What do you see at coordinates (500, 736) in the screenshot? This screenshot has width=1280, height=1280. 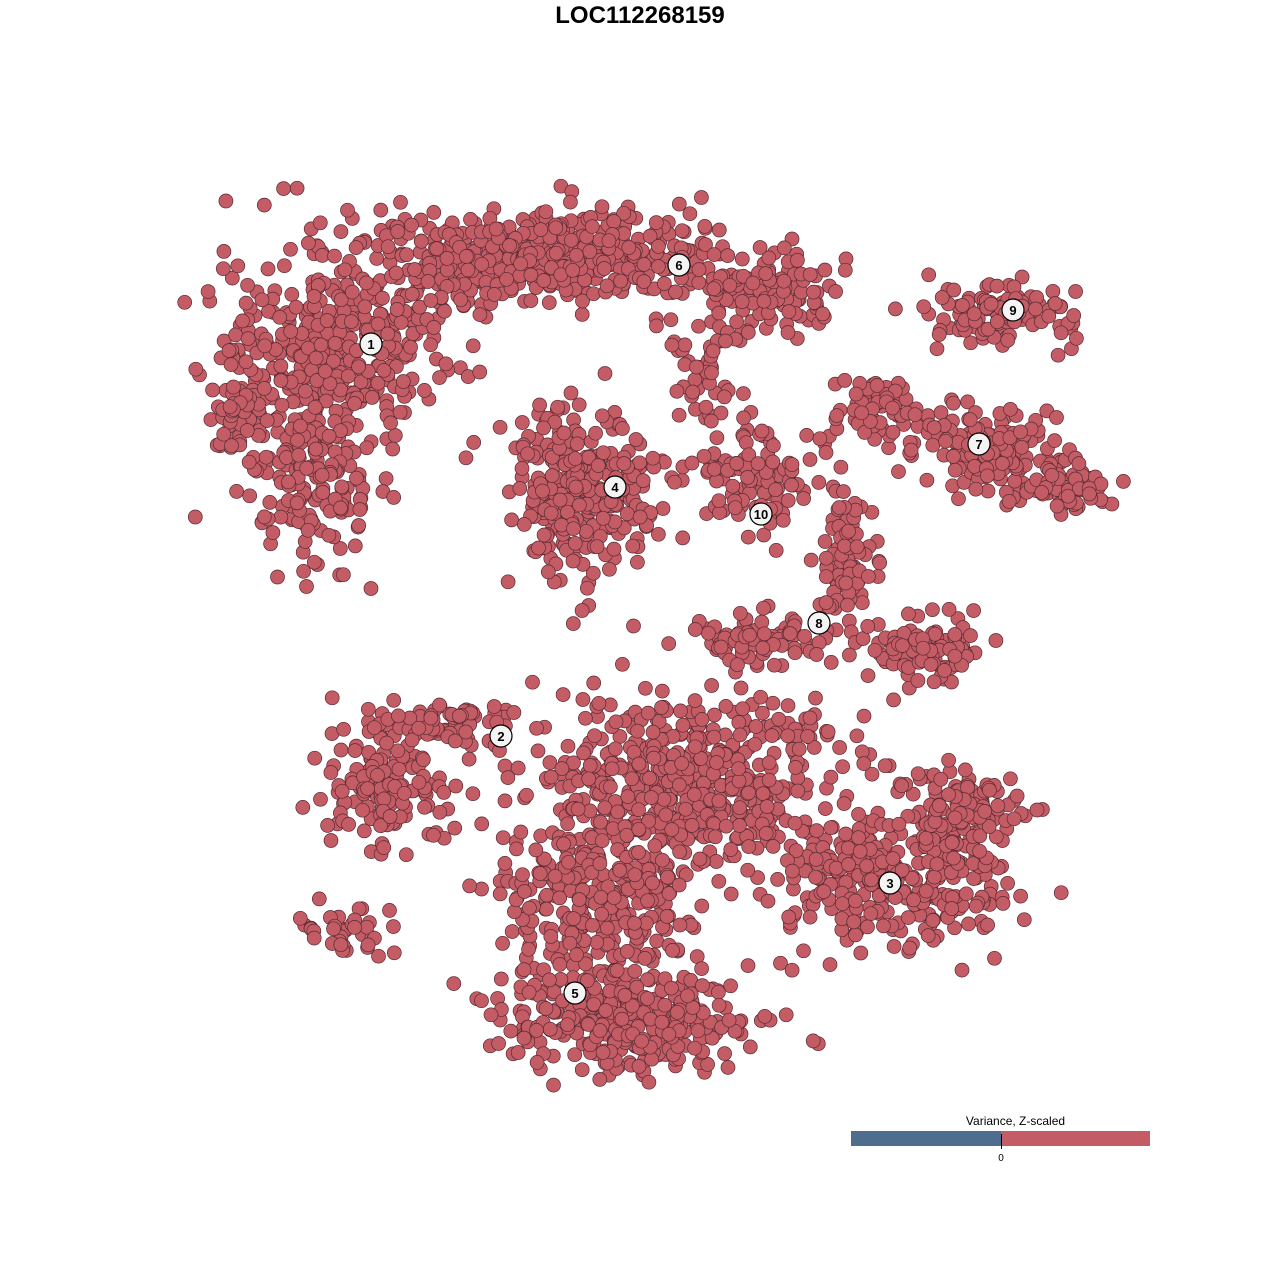 I see `cluster-label-text: 2` at bounding box center [500, 736].